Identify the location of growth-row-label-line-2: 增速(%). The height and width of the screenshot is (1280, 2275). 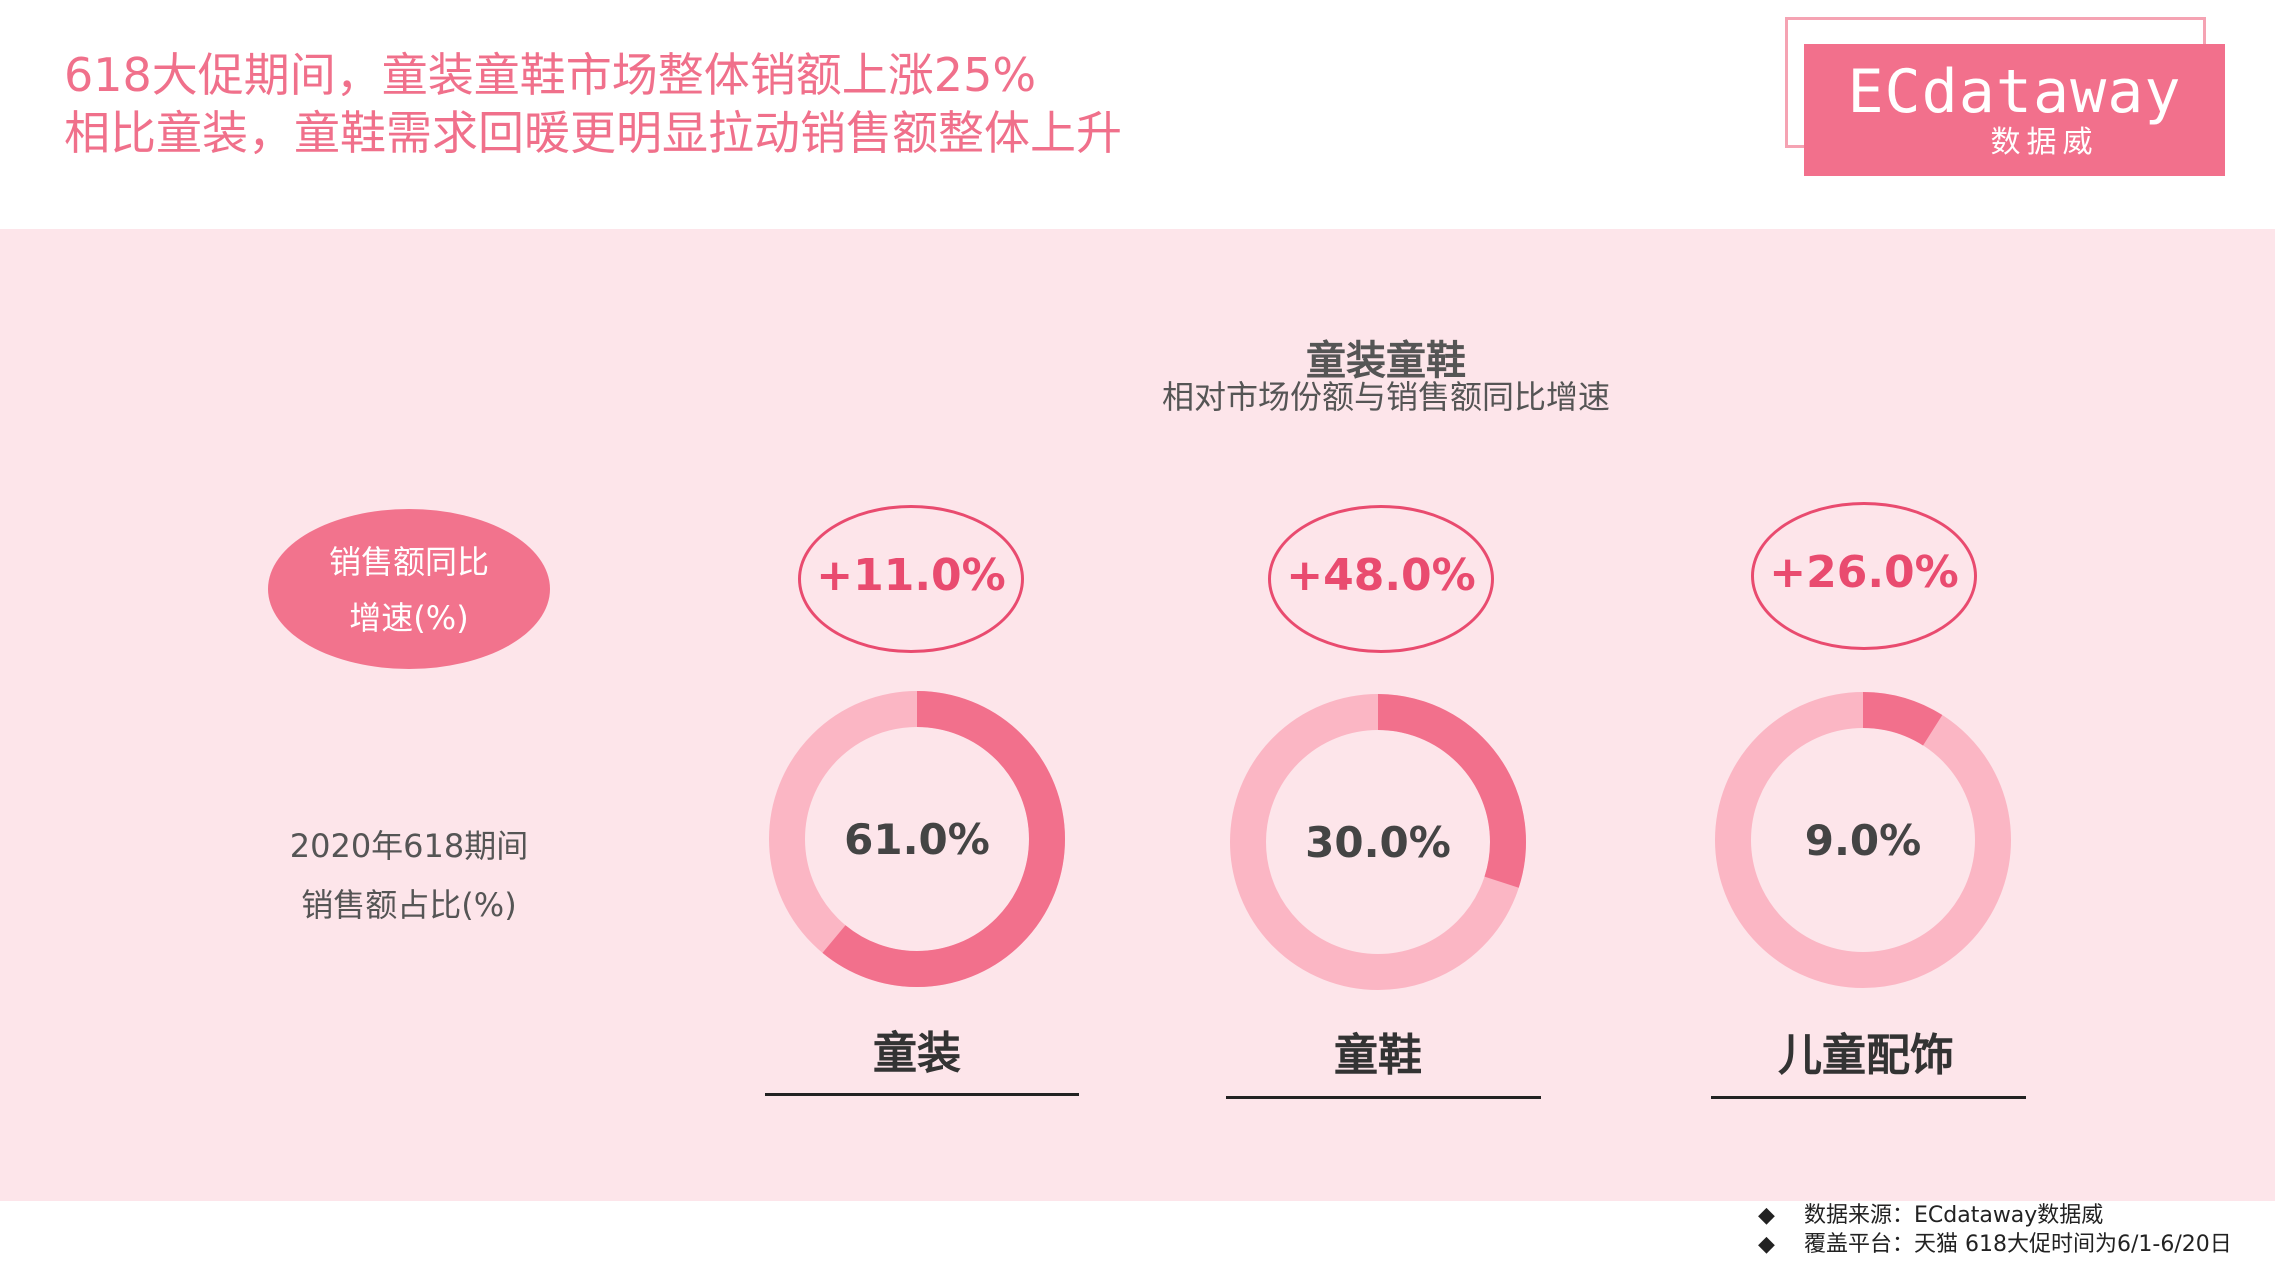
(409, 618).